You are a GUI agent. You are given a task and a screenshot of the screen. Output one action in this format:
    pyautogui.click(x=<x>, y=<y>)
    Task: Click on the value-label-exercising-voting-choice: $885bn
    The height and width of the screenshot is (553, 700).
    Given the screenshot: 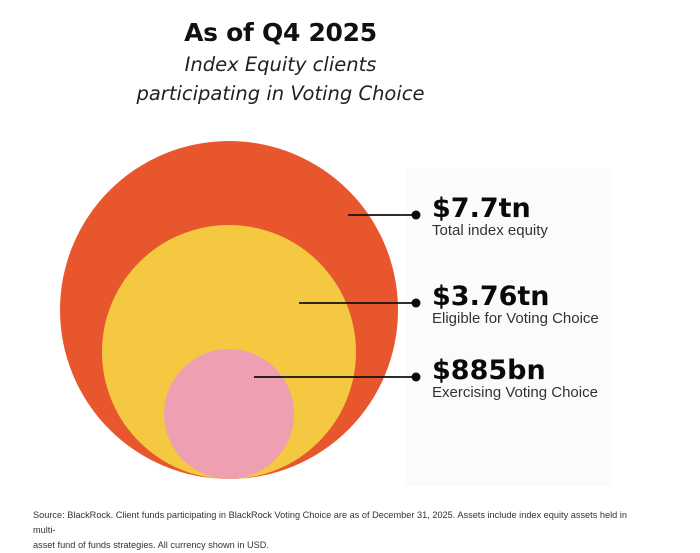 What is the action you would take?
    pyautogui.click(x=489, y=370)
    